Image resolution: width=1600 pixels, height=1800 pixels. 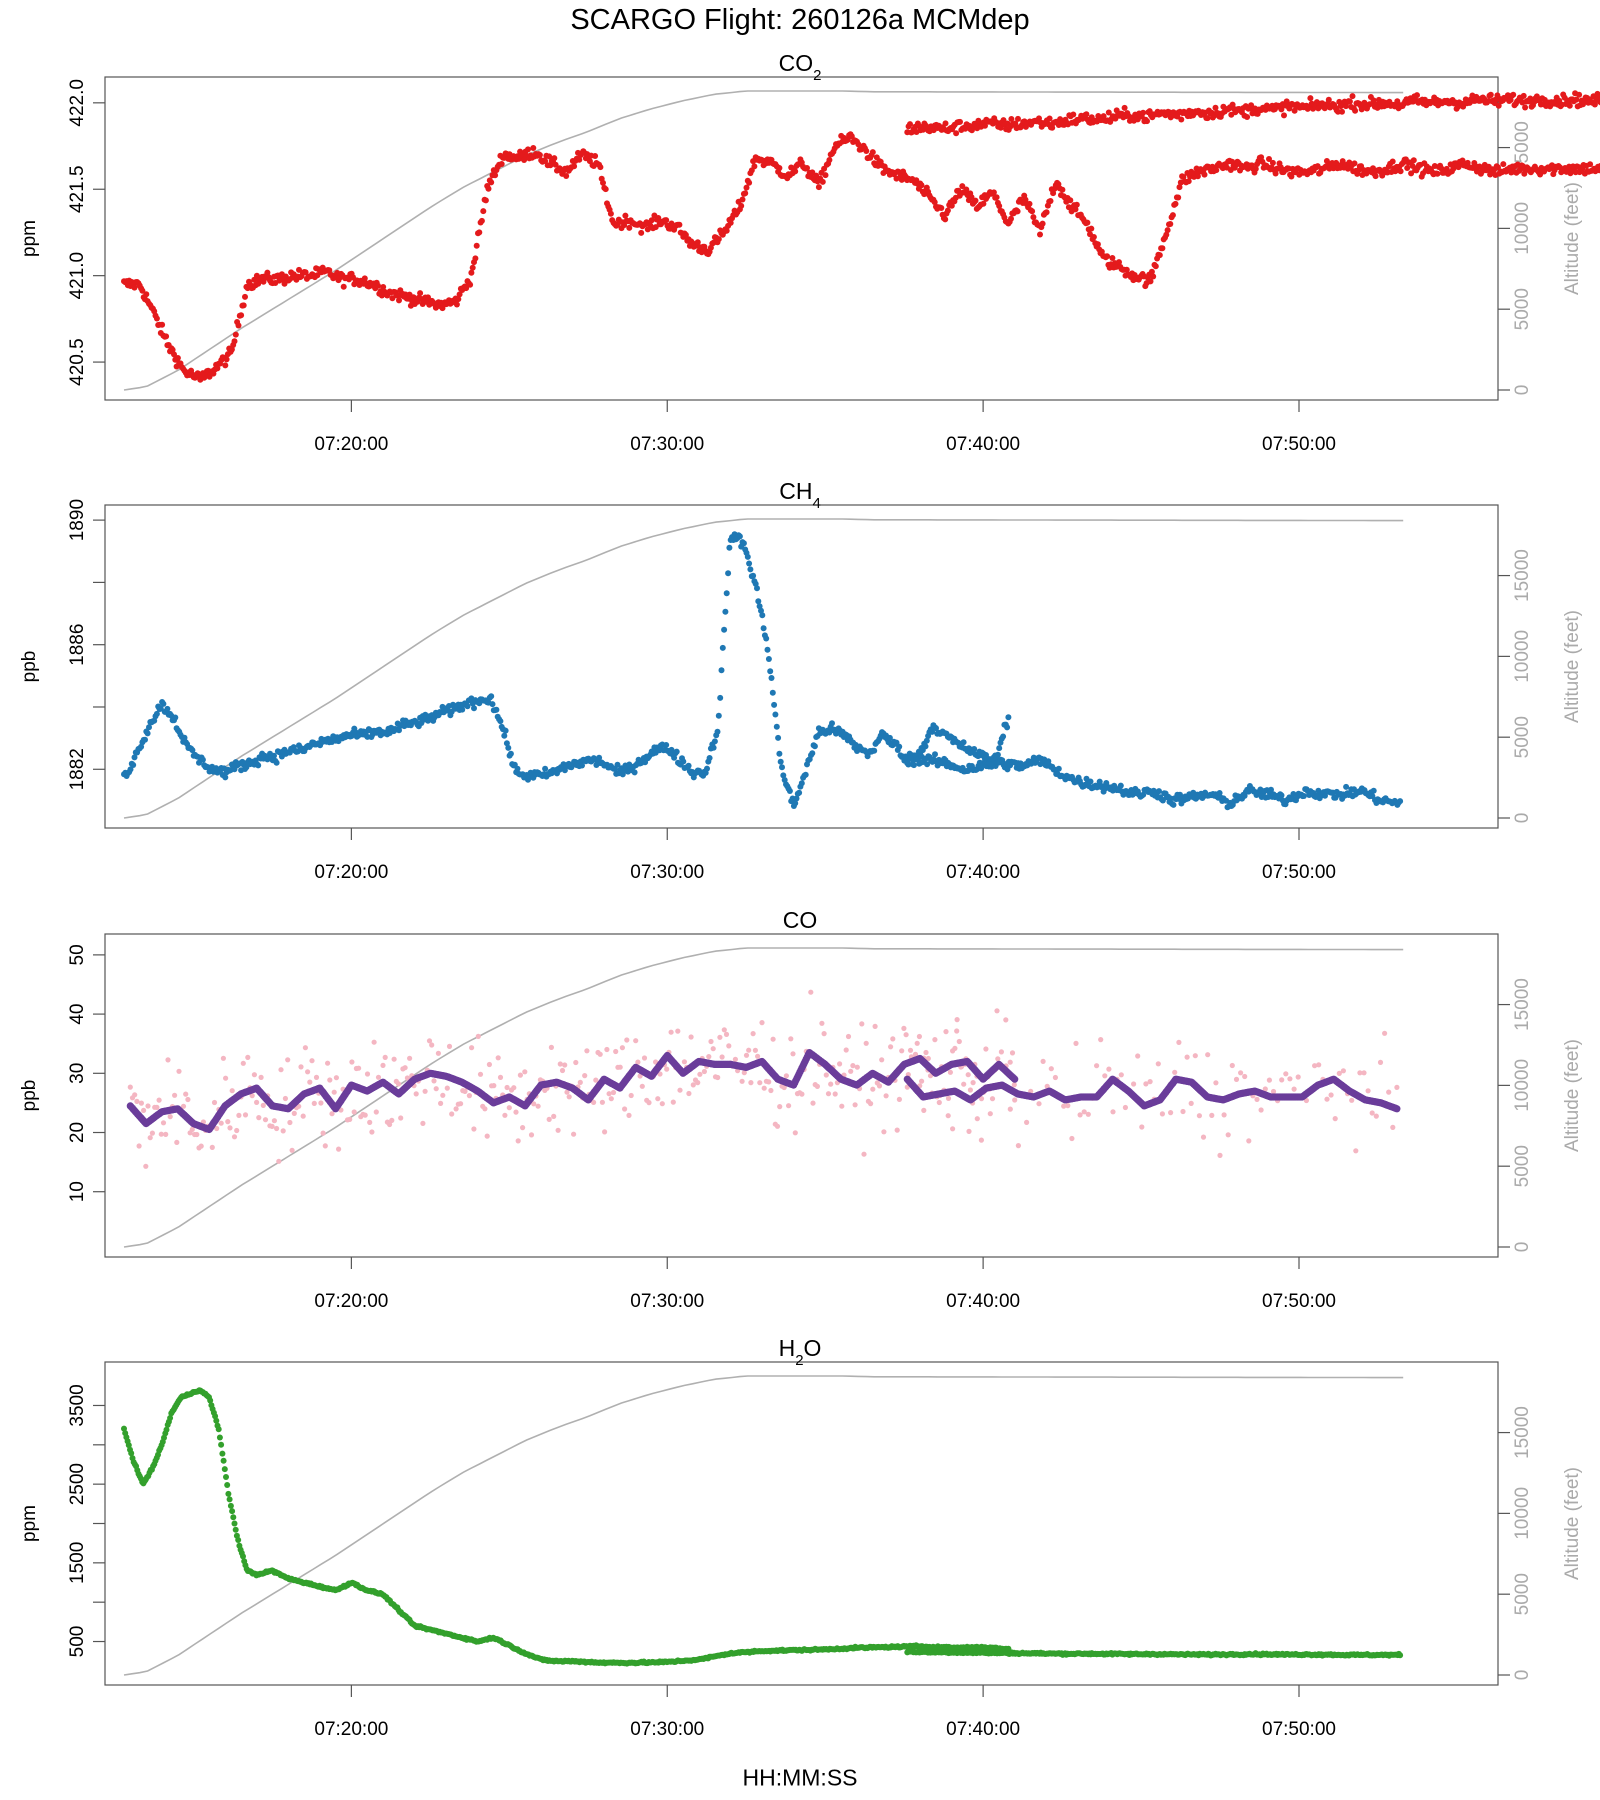 What do you see at coordinates (1522, 818) in the screenshot?
I see `altitude-tick-label: 0` at bounding box center [1522, 818].